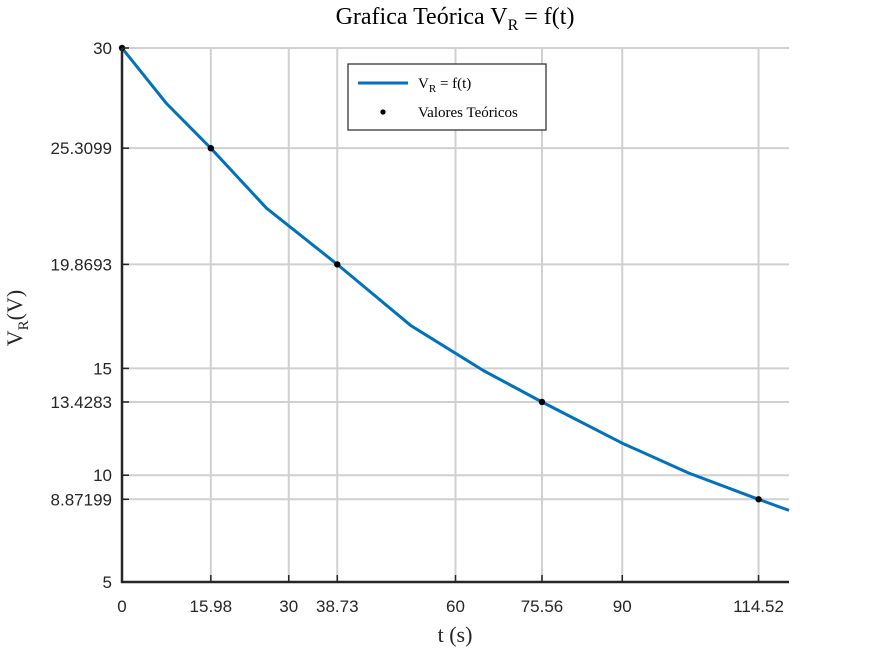 The width and height of the screenshot is (872, 654). What do you see at coordinates (121, 606) in the screenshot?
I see `x-tick-label: 0` at bounding box center [121, 606].